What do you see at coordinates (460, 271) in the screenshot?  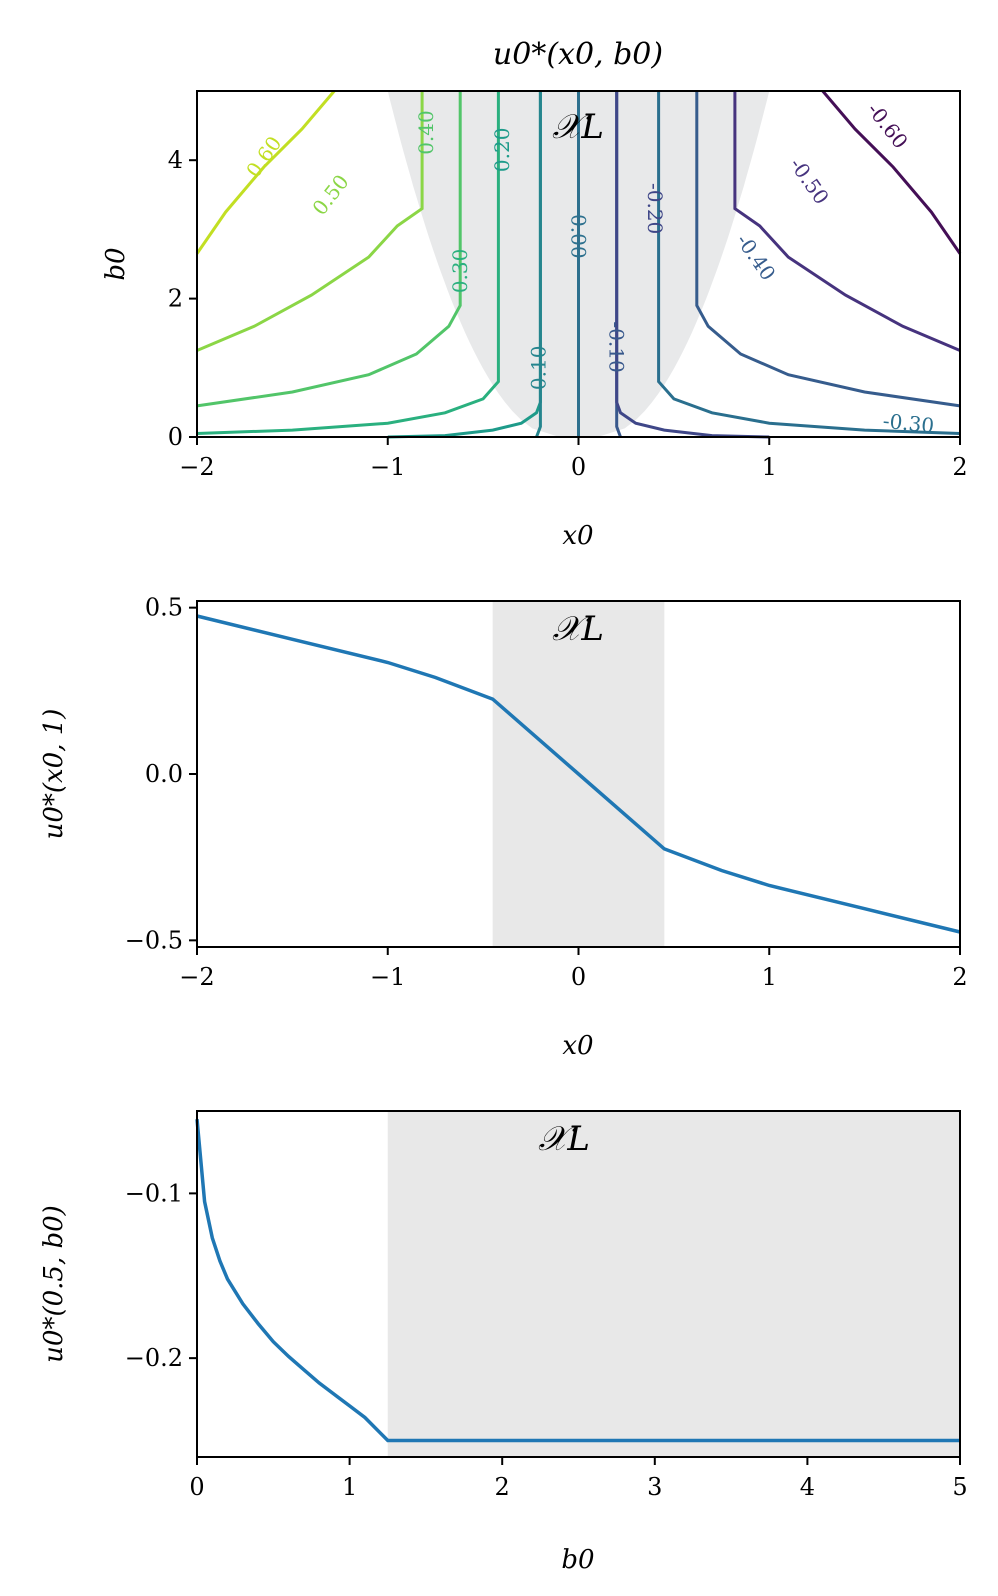 I see `contour-label: 0.30` at bounding box center [460, 271].